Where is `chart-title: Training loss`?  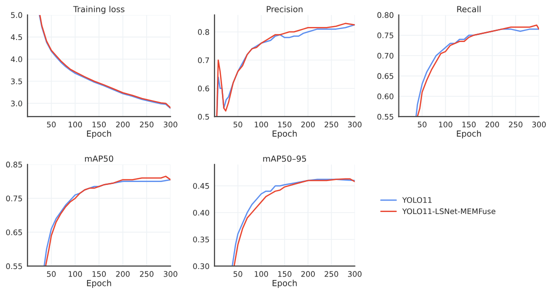 chart-title: Training loss is located at coordinates (98, 10).